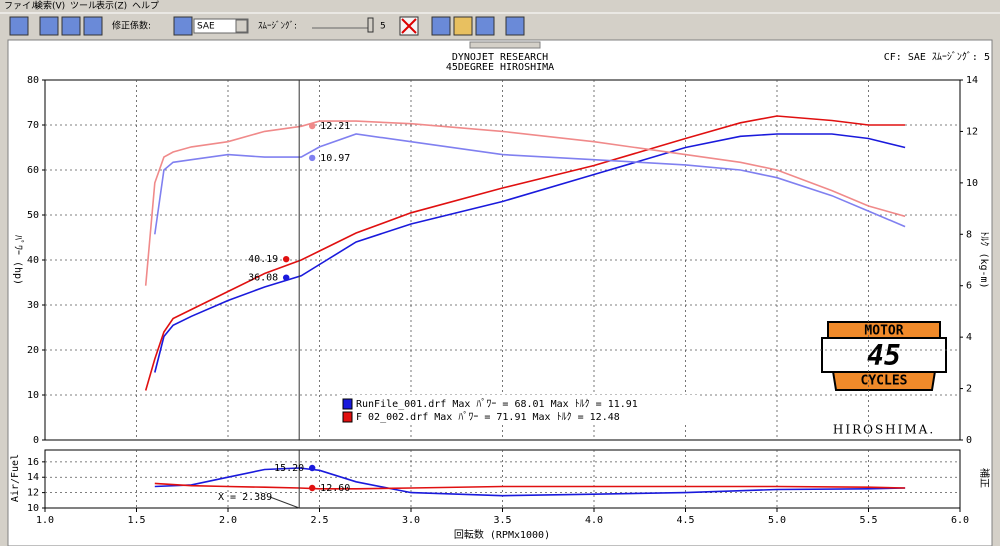  What do you see at coordinates (33, 350) in the screenshot?
I see `y-tick-label: 20` at bounding box center [33, 350].